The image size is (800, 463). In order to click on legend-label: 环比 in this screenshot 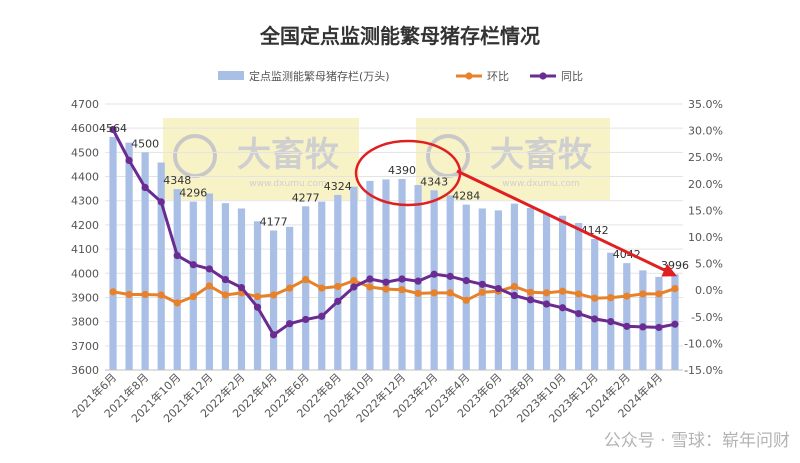, I will do `click(498, 76)`.